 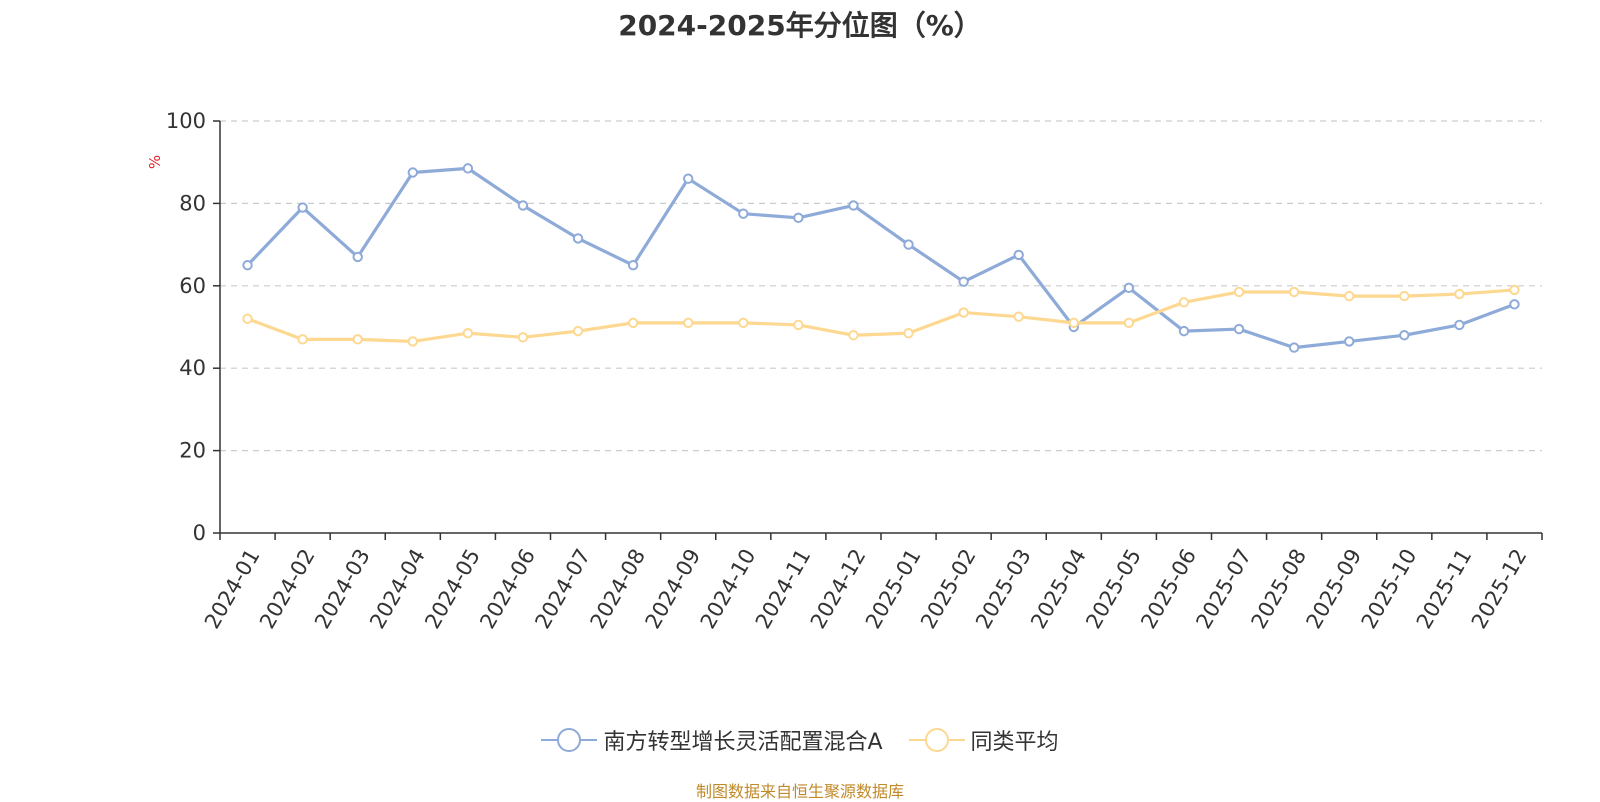 What do you see at coordinates (743, 742) in the screenshot?
I see `legend-label-fund: 南方转型增长灵活配置混合A` at bounding box center [743, 742].